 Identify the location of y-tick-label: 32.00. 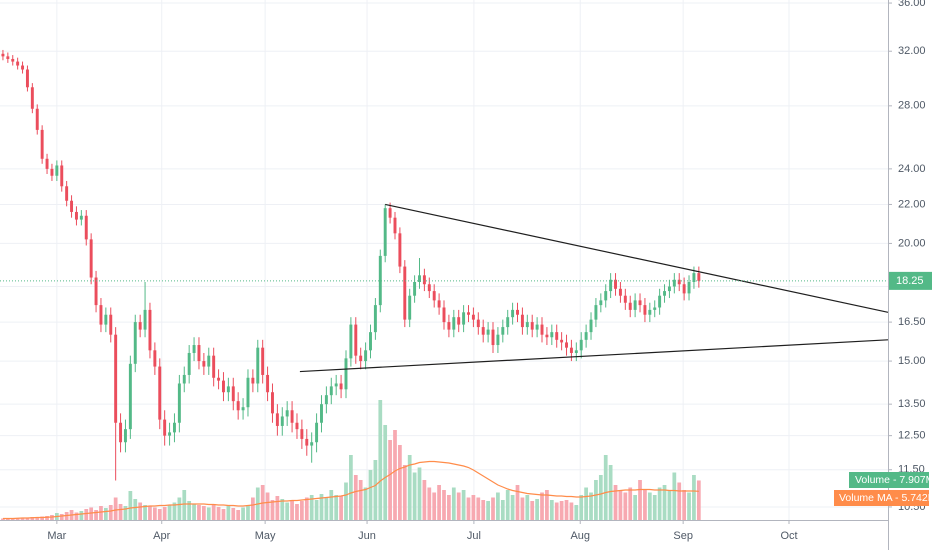
(912, 51).